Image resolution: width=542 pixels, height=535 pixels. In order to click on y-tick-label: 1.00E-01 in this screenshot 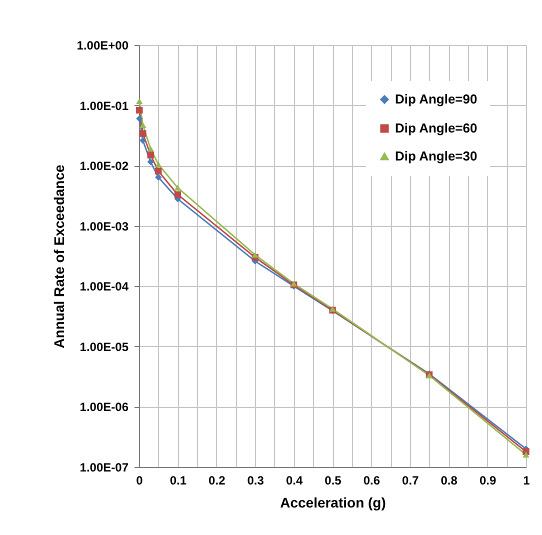, I will do `click(104, 105)`.